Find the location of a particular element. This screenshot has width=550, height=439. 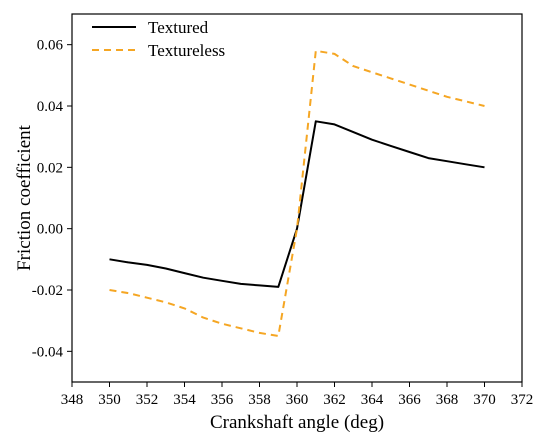

x-tick-label: 372 is located at coordinates (522, 400).